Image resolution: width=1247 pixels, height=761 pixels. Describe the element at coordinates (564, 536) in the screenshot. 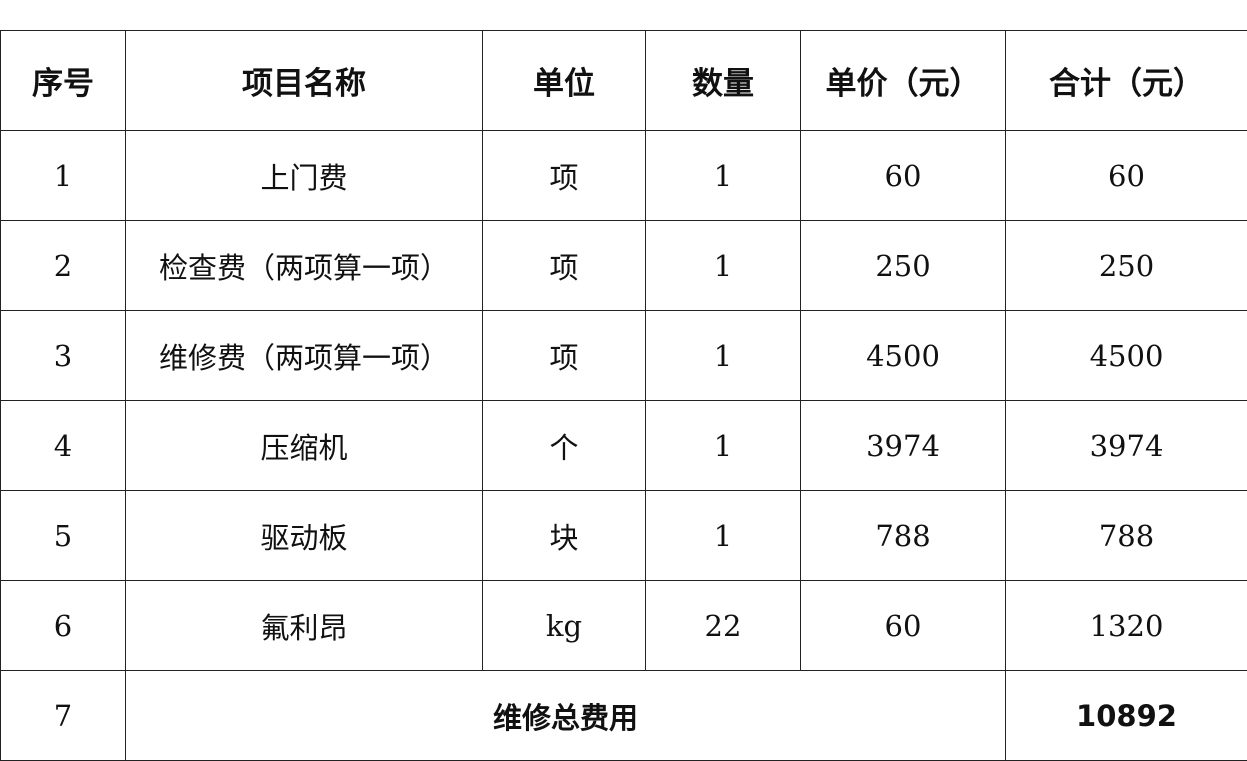

I see `table-cell: 块` at that location.